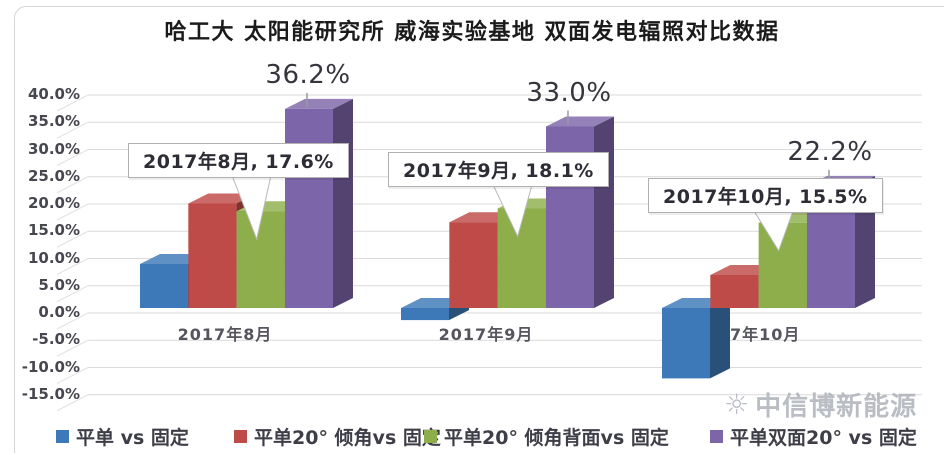 This screenshot has width=944, height=455. Describe the element at coordinates (830, 151) in the screenshot. I see `value-label-october: 22.2%` at that location.